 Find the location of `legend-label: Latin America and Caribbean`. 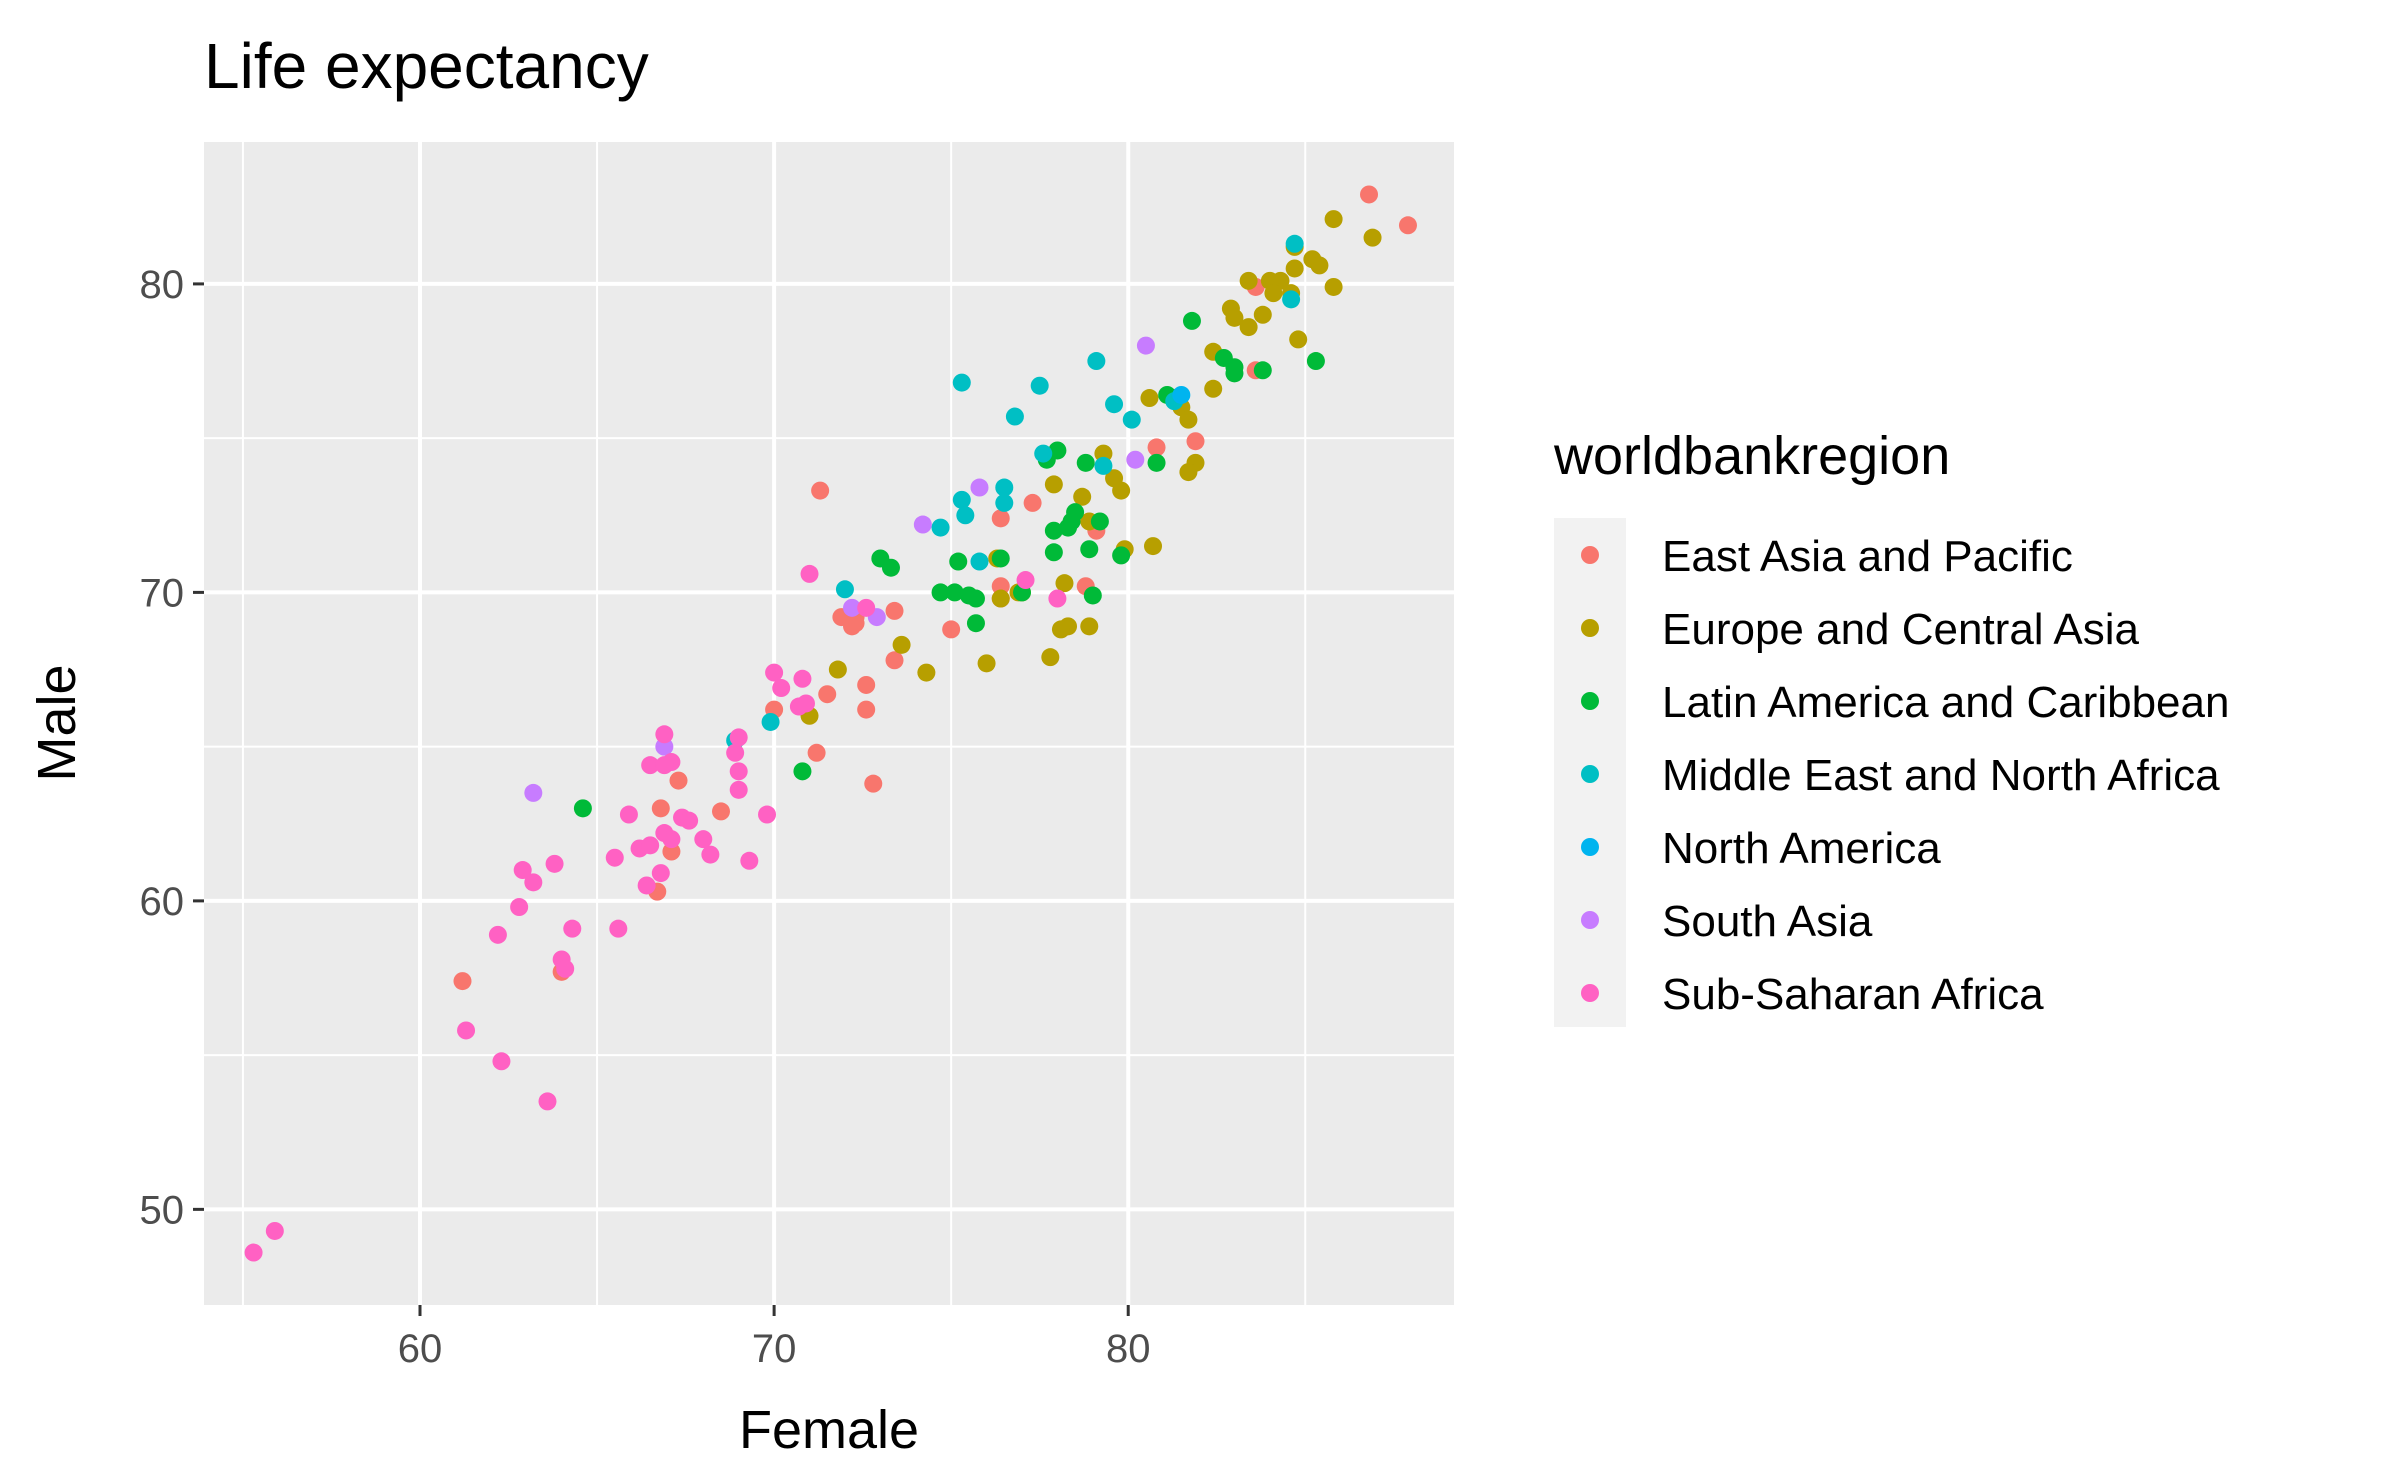

legend-label: Latin America and Caribbean is located at coordinates (1945, 702).